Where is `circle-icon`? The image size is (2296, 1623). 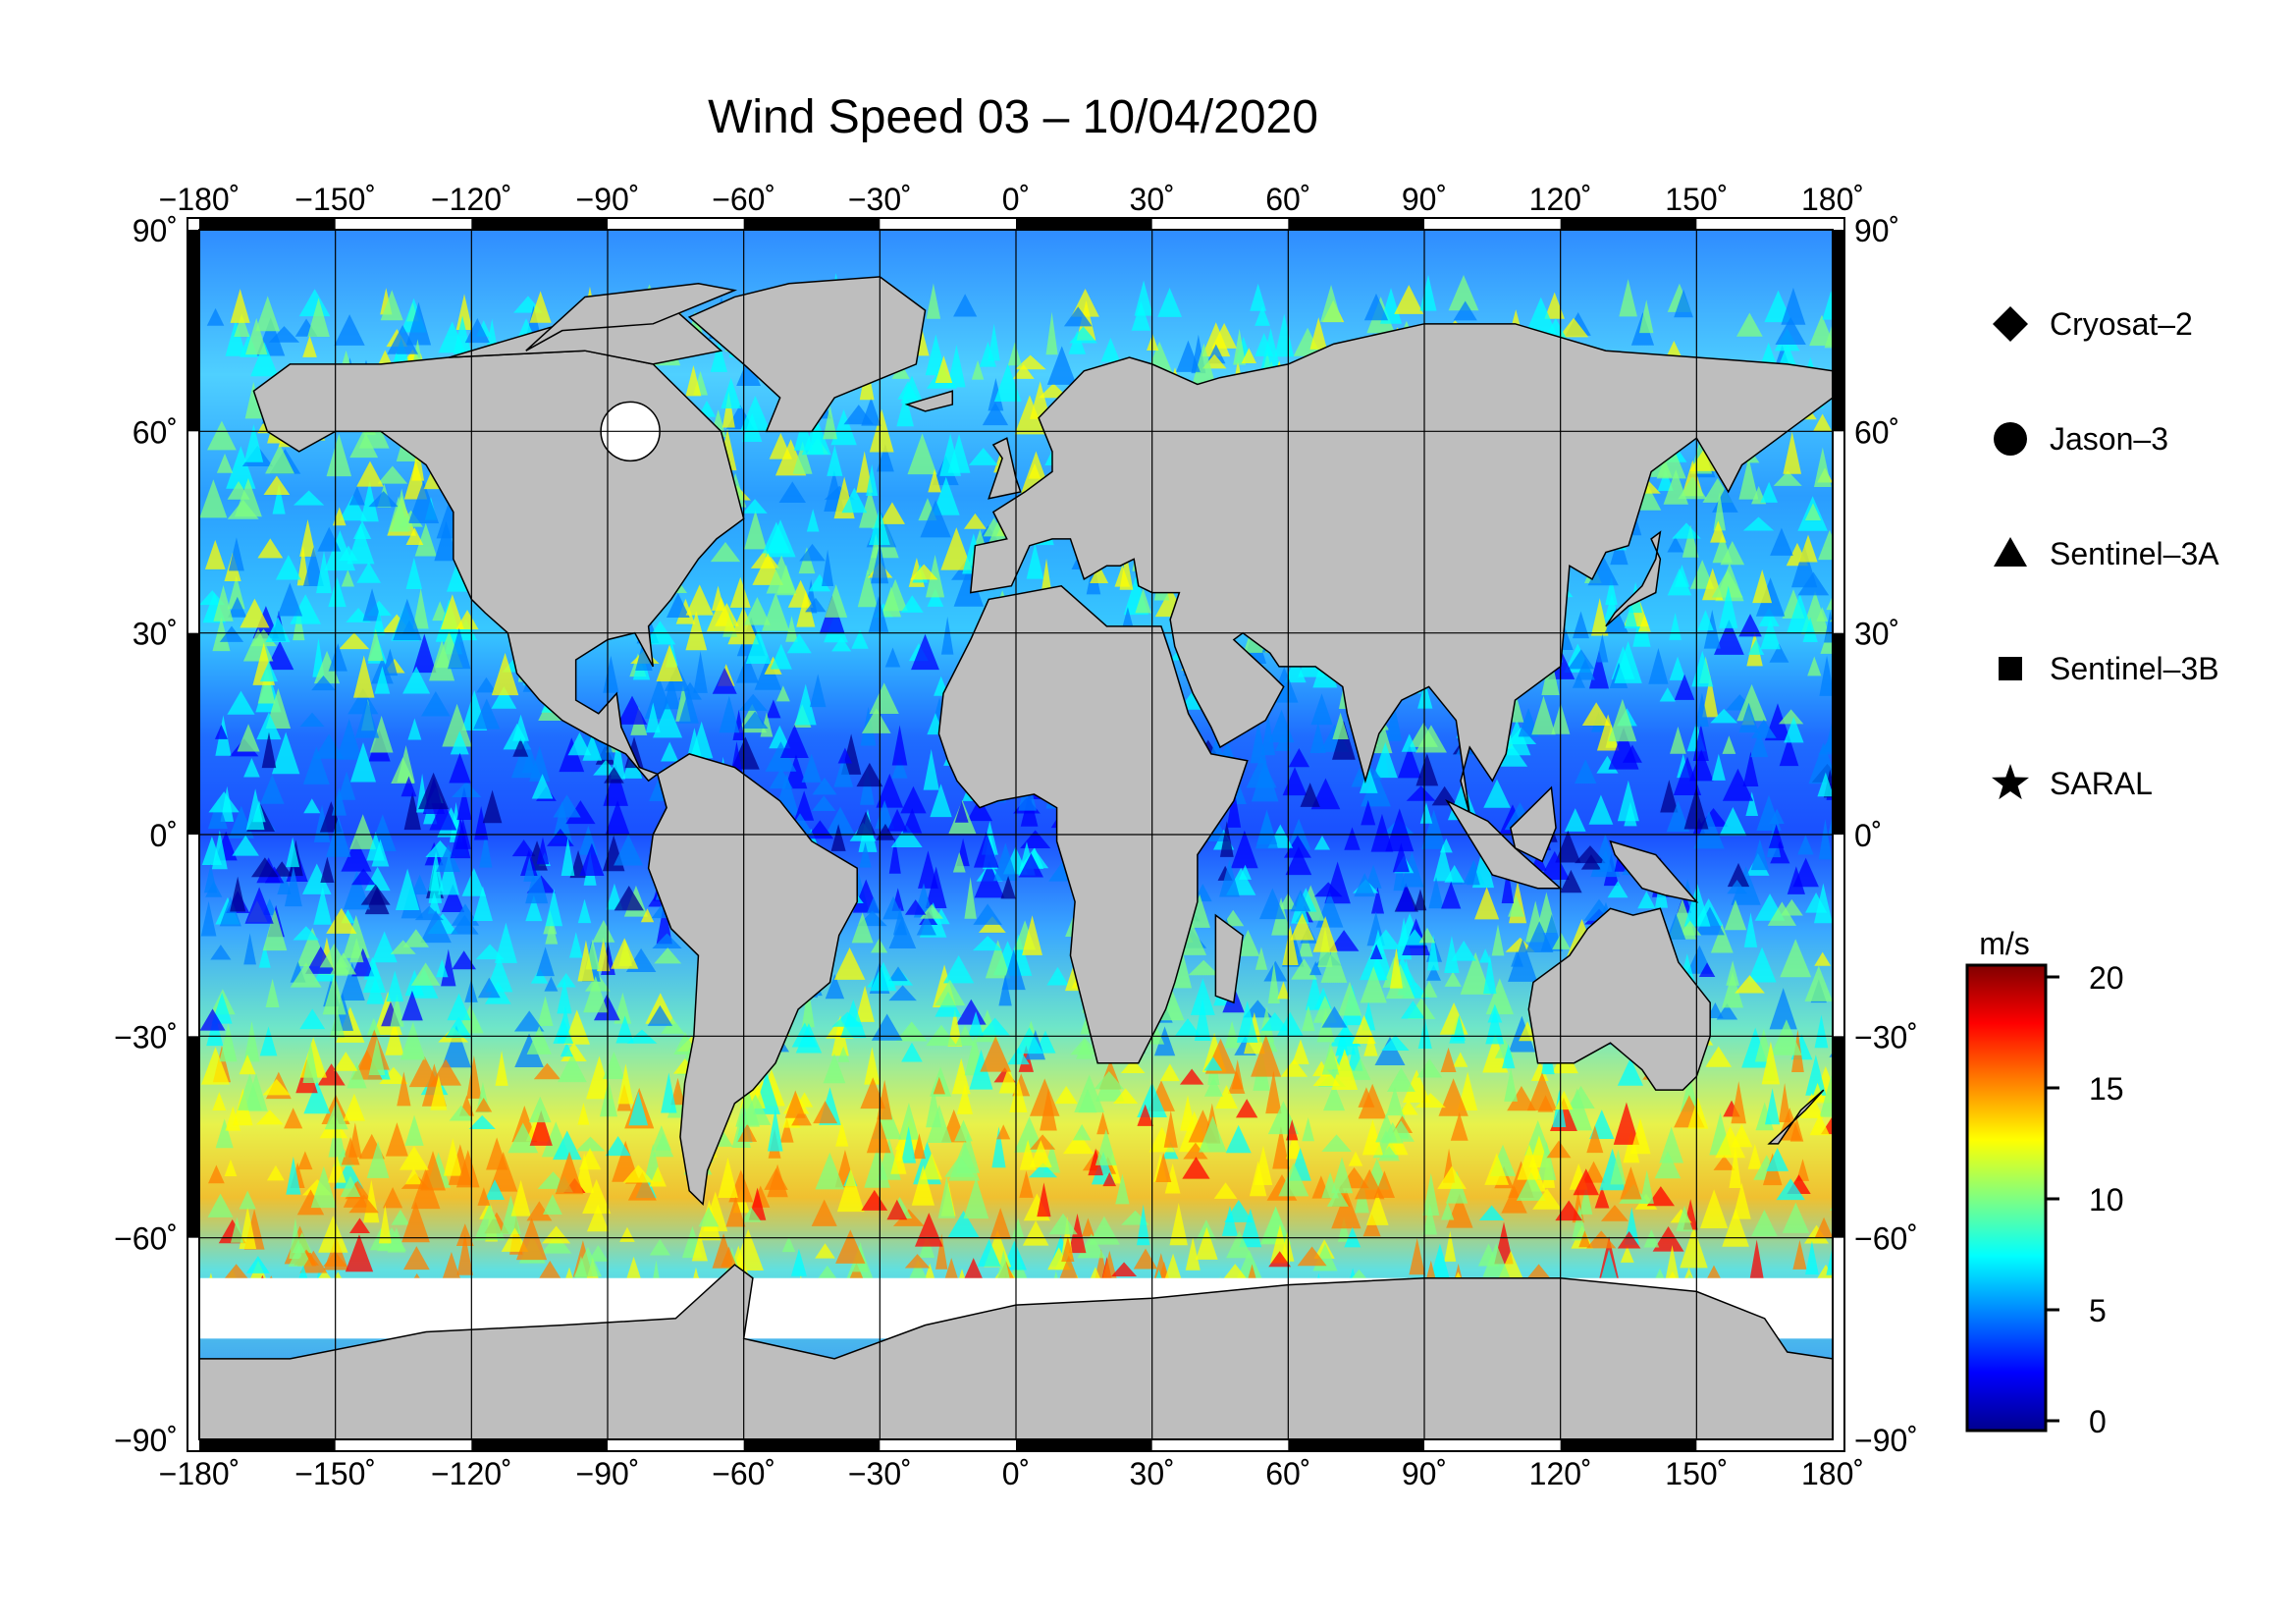 circle-icon is located at coordinates (2010, 439).